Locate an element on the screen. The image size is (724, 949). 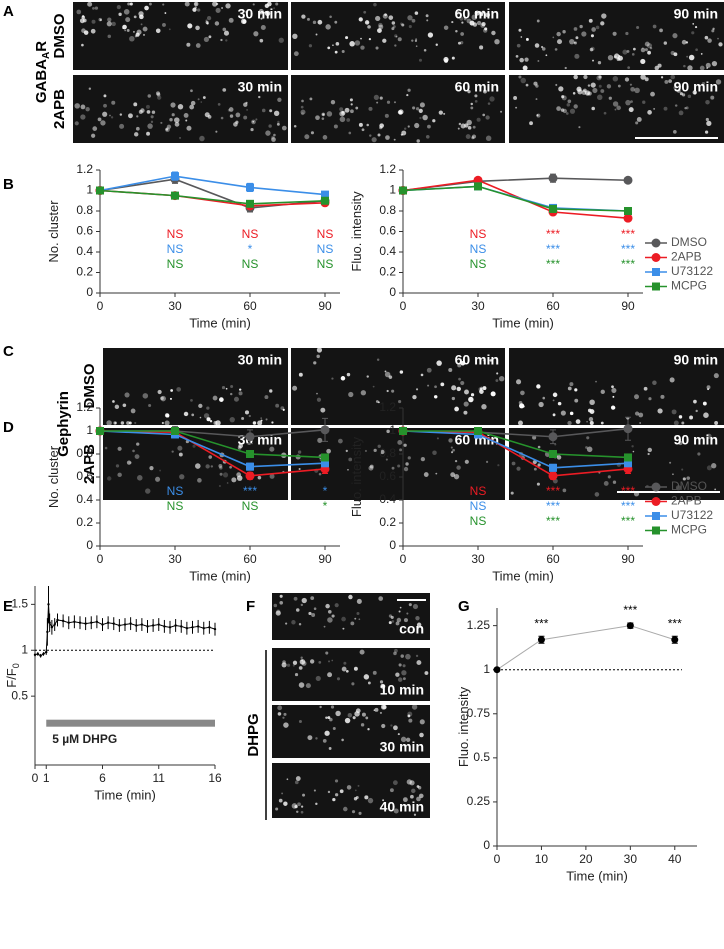
image-label: 90 min is located at coordinates (696, 440).